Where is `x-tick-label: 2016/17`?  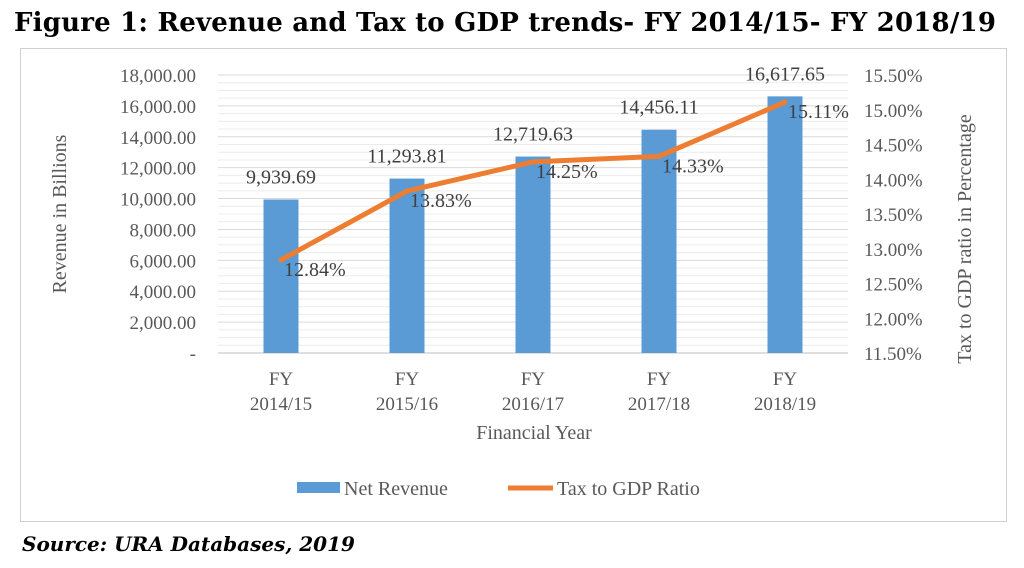 x-tick-label: 2016/17 is located at coordinates (533, 404).